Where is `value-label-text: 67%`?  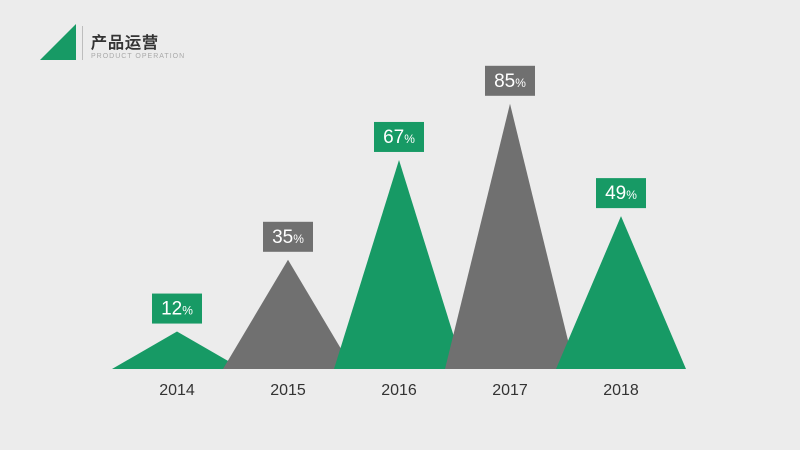
value-label-text: 67% is located at coordinates (399, 137).